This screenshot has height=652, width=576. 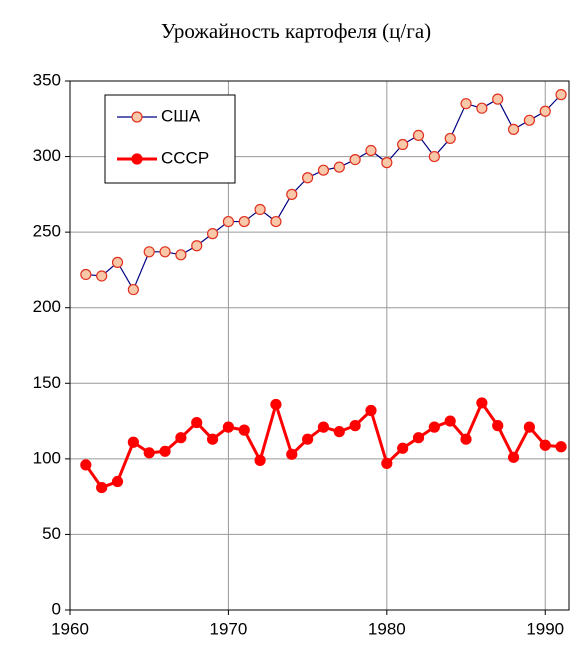 I want to click on y-tick-label: 300, so click(x=47, y=155).